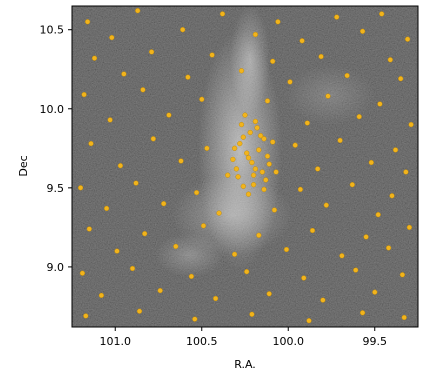 The width and height of the screenshot is (428, 378). Describe the element at coordinates (116, 341) in the screenshot. I see `x-tick-label: 101.0` at that location.